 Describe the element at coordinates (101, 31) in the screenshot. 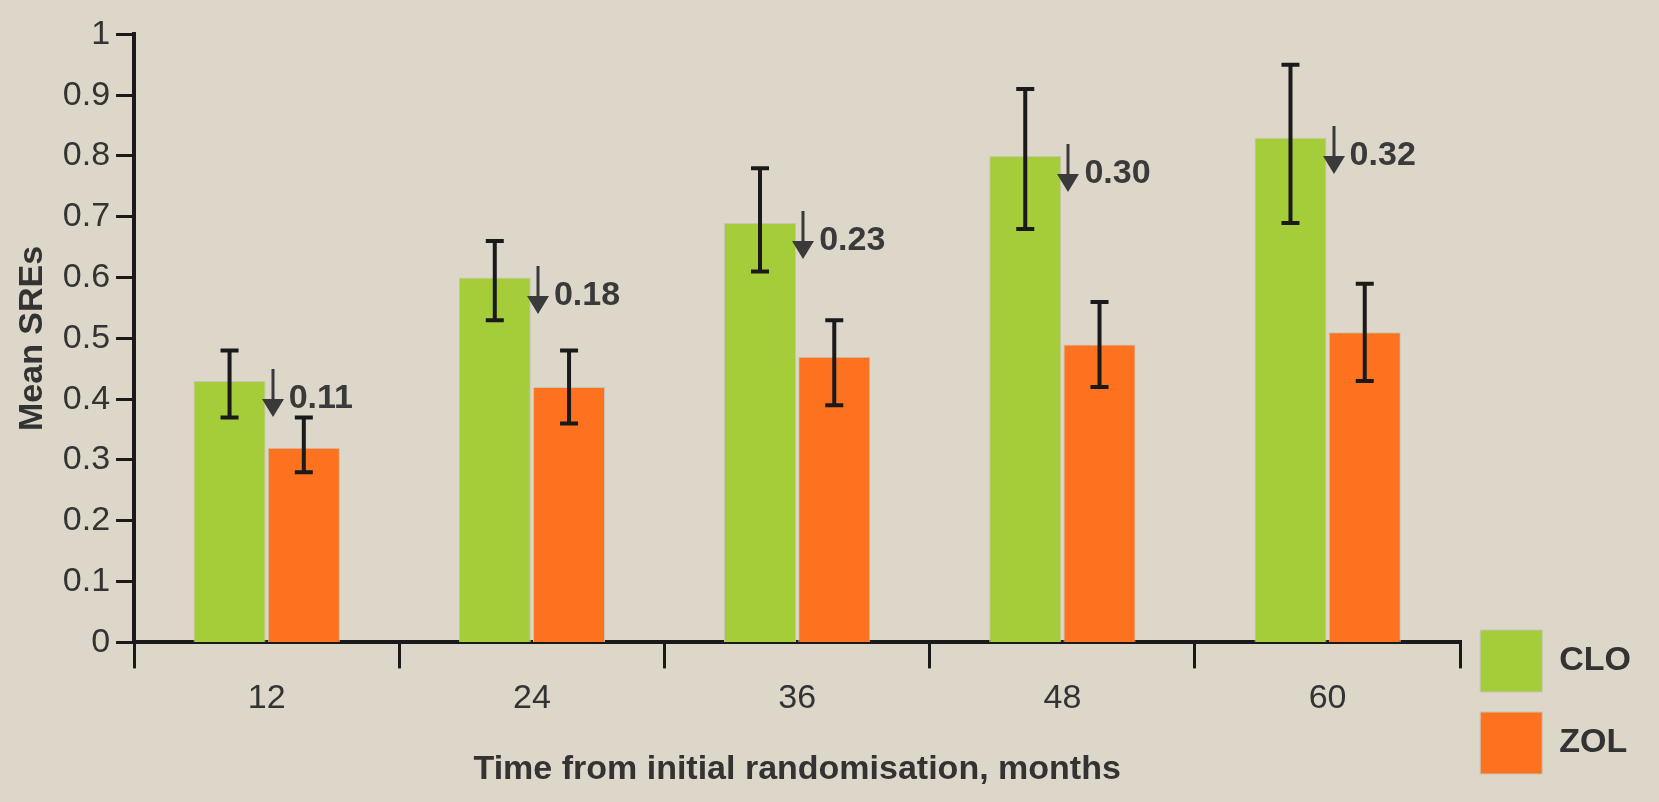

I see `y-tick-label: 1` at that location.